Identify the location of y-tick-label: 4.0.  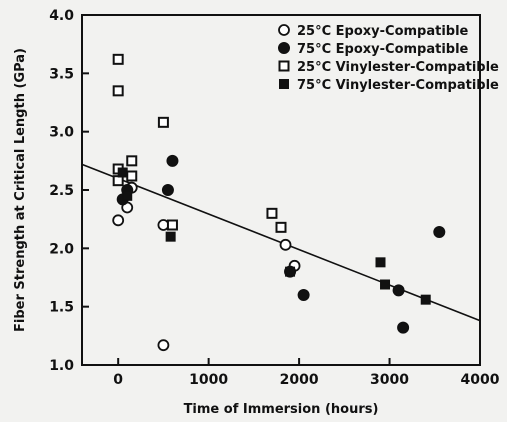
(61, 16).